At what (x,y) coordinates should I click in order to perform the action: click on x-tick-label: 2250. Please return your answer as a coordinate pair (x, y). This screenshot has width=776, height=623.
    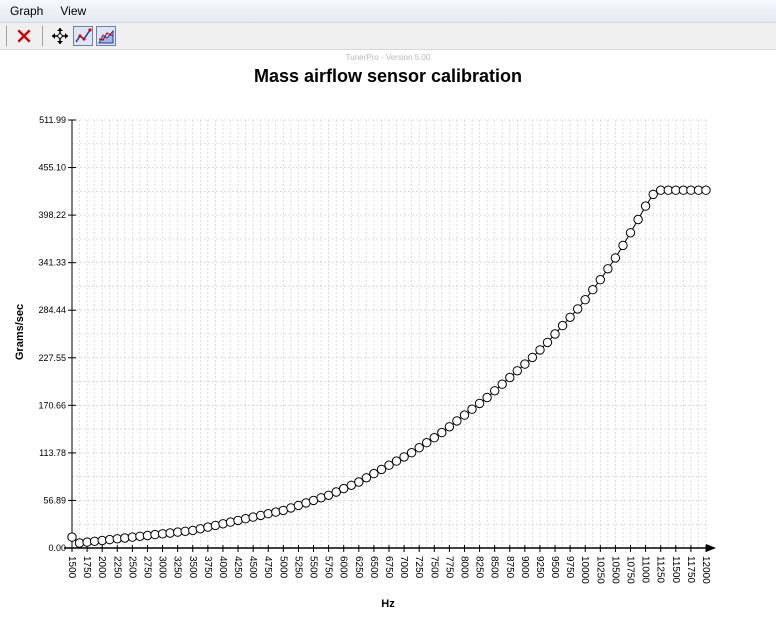
    Looking at the image, I should click on (116, 567).